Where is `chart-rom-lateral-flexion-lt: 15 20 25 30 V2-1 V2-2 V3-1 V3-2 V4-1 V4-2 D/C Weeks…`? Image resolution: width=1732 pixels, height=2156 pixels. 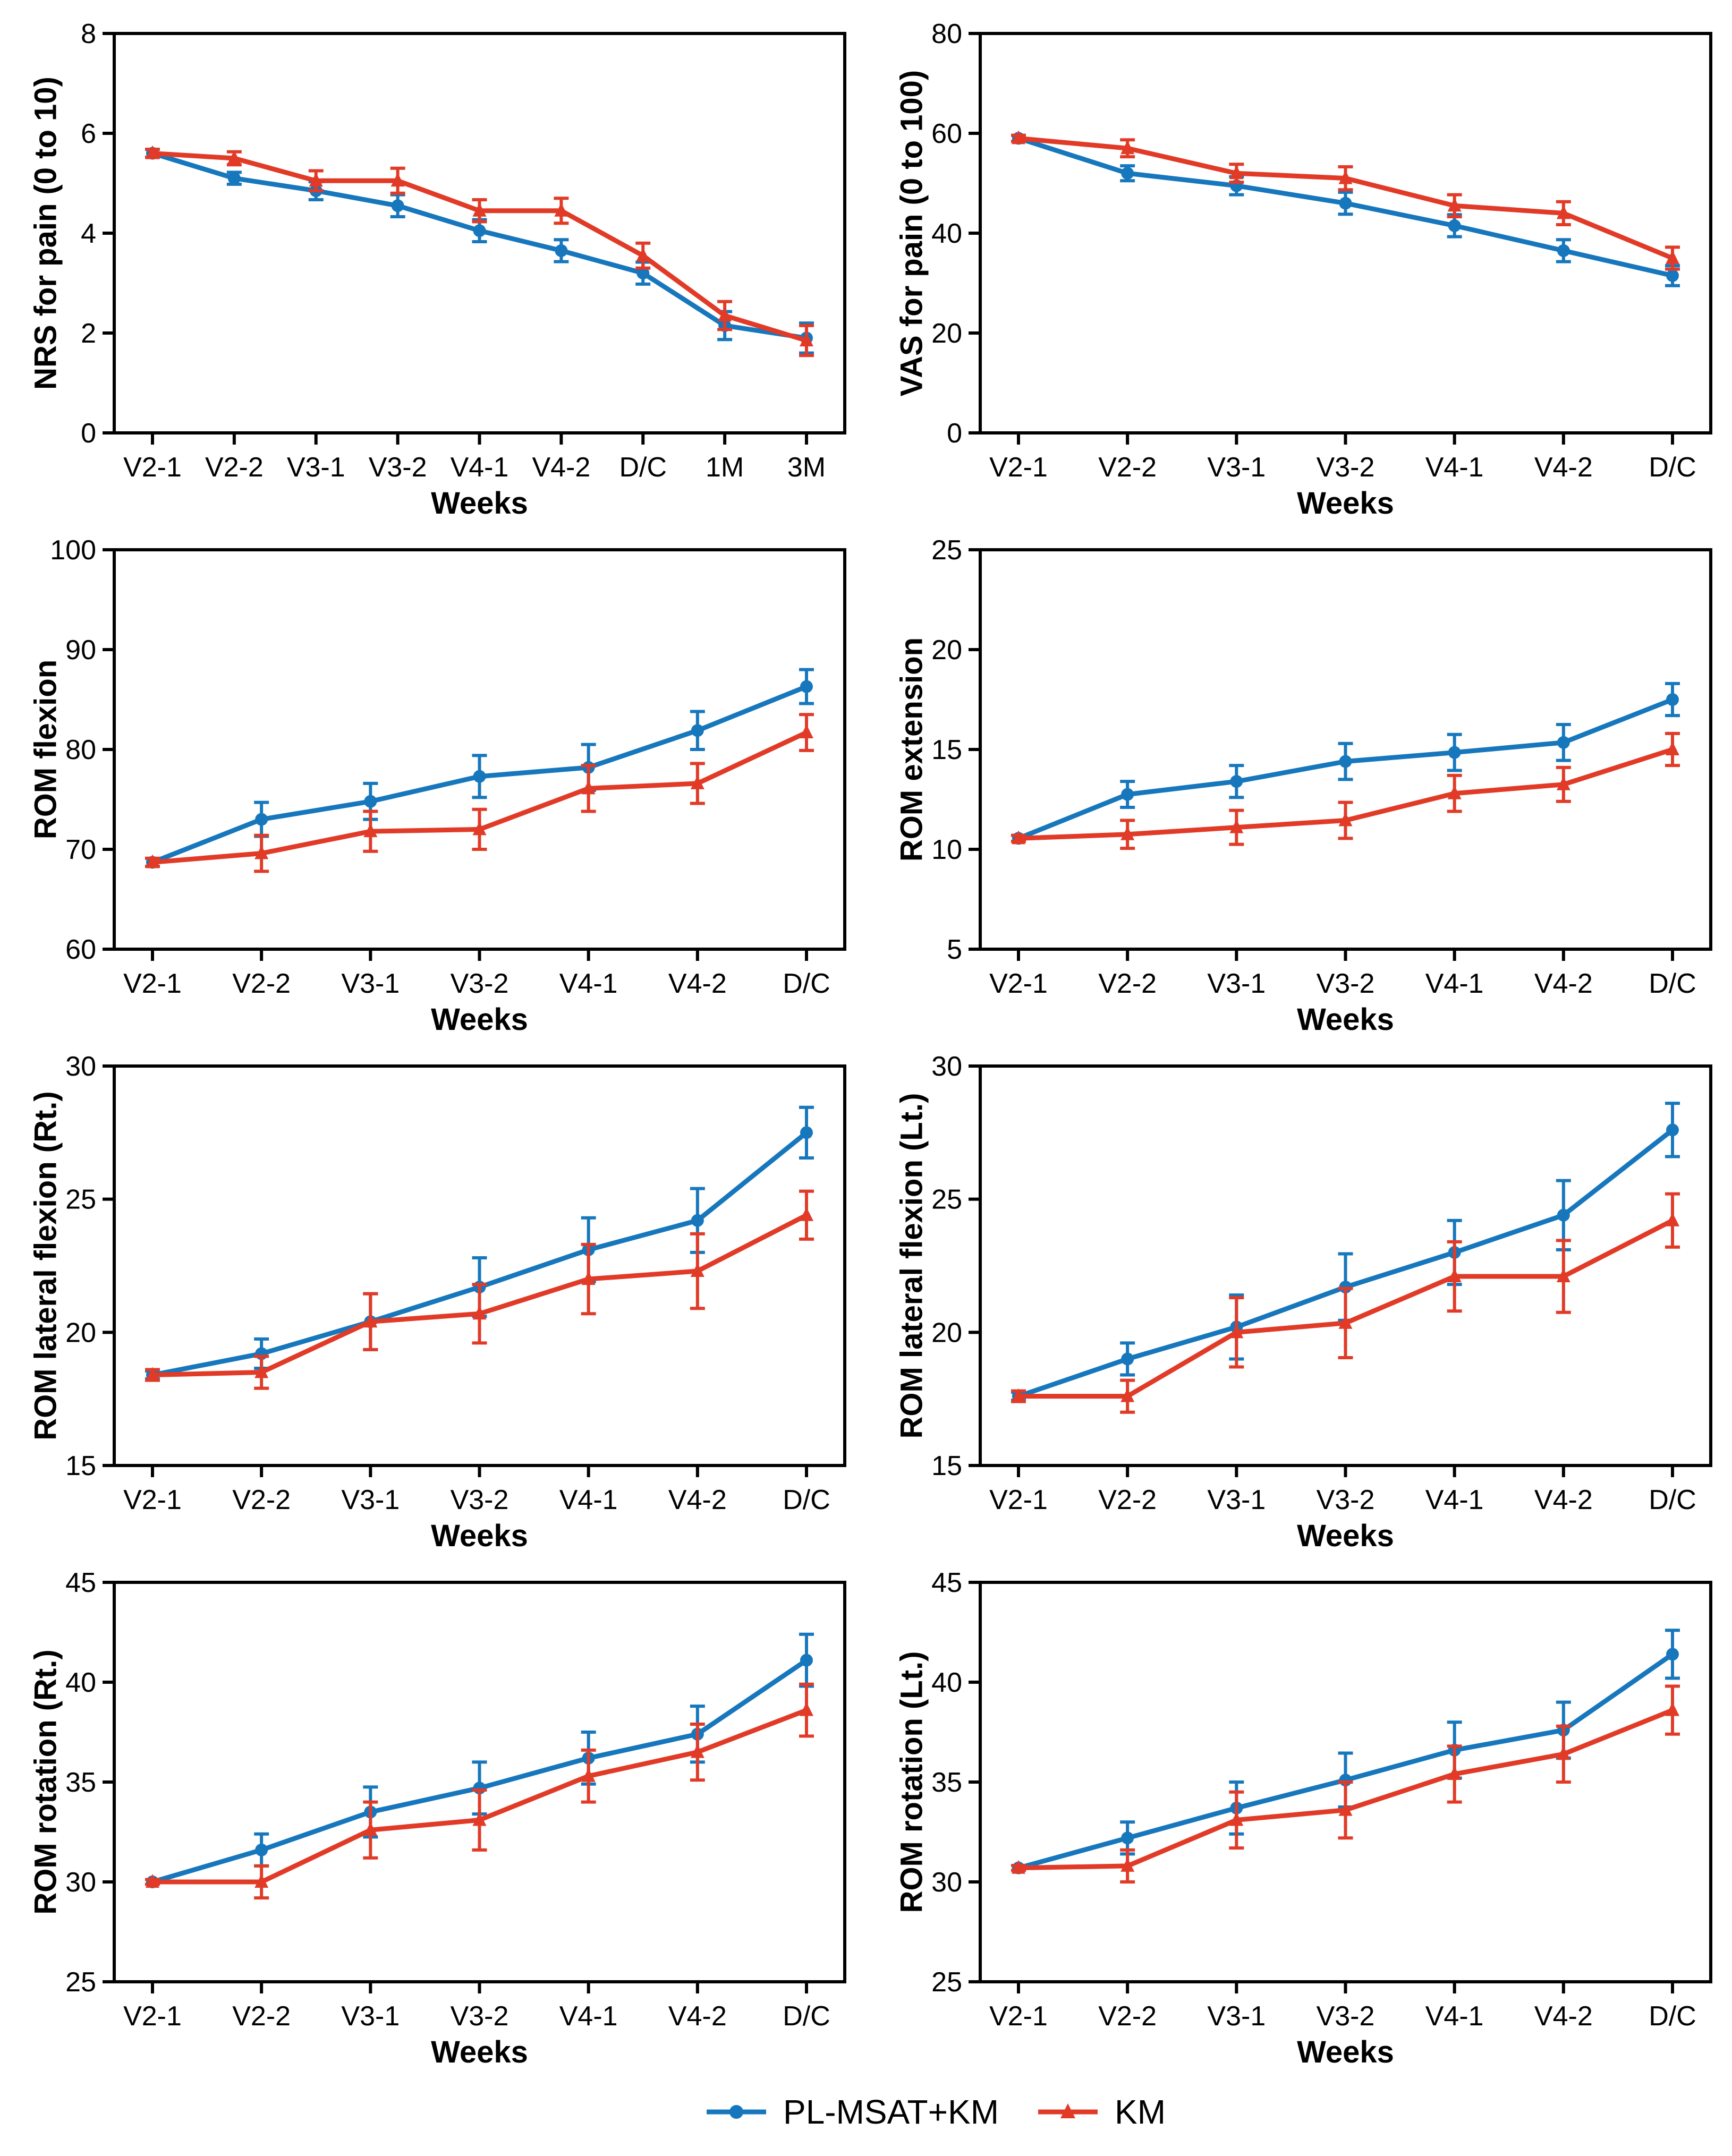
chart-rom-lateral-flexion-lt: 15 20 25 30 V2-1 V2-2 V3-1 V3-2 V4-1 V4-2 D/C Weeks… is located at coordinates (1303, 1302).